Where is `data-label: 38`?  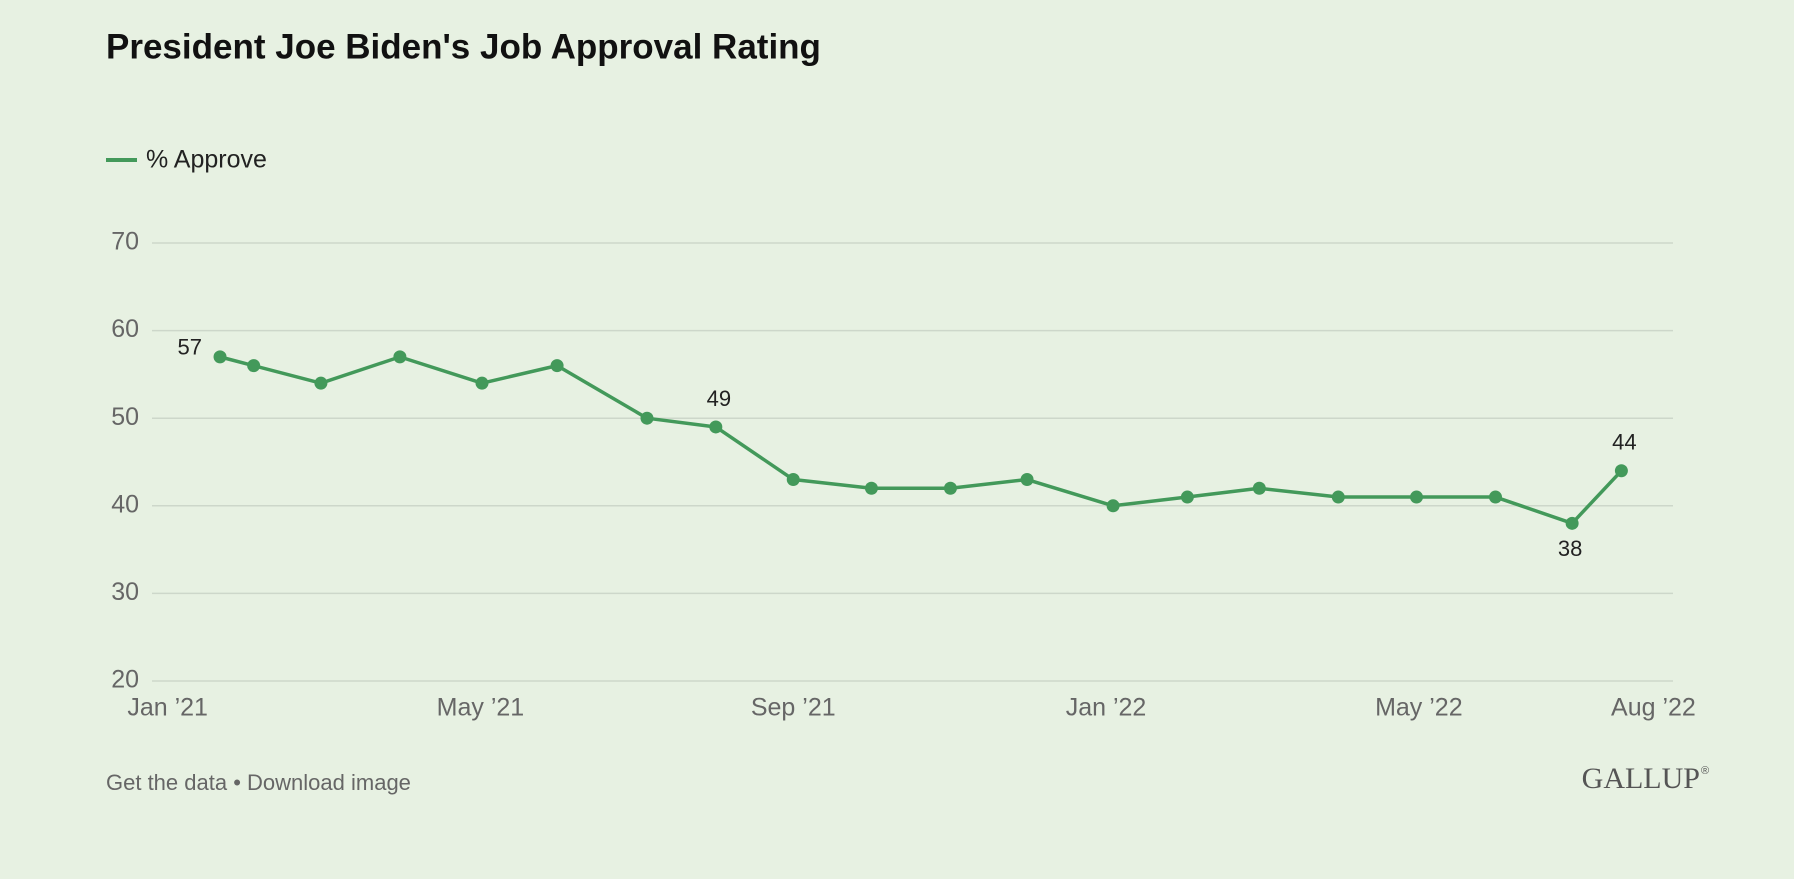
data-label: 38 is located at coordinates (1570, 548).